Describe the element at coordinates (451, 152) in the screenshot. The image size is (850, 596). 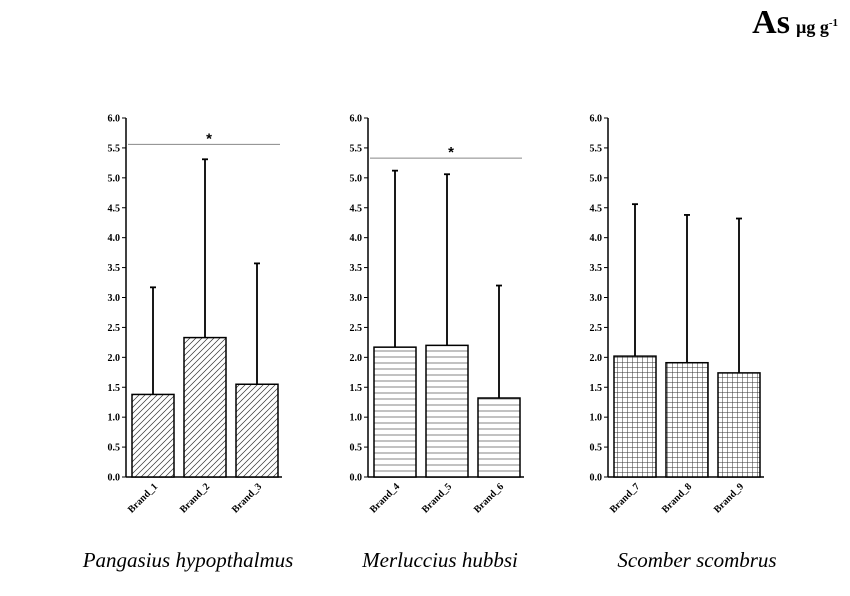
I see `panel-2-significance-star: *` at that location.